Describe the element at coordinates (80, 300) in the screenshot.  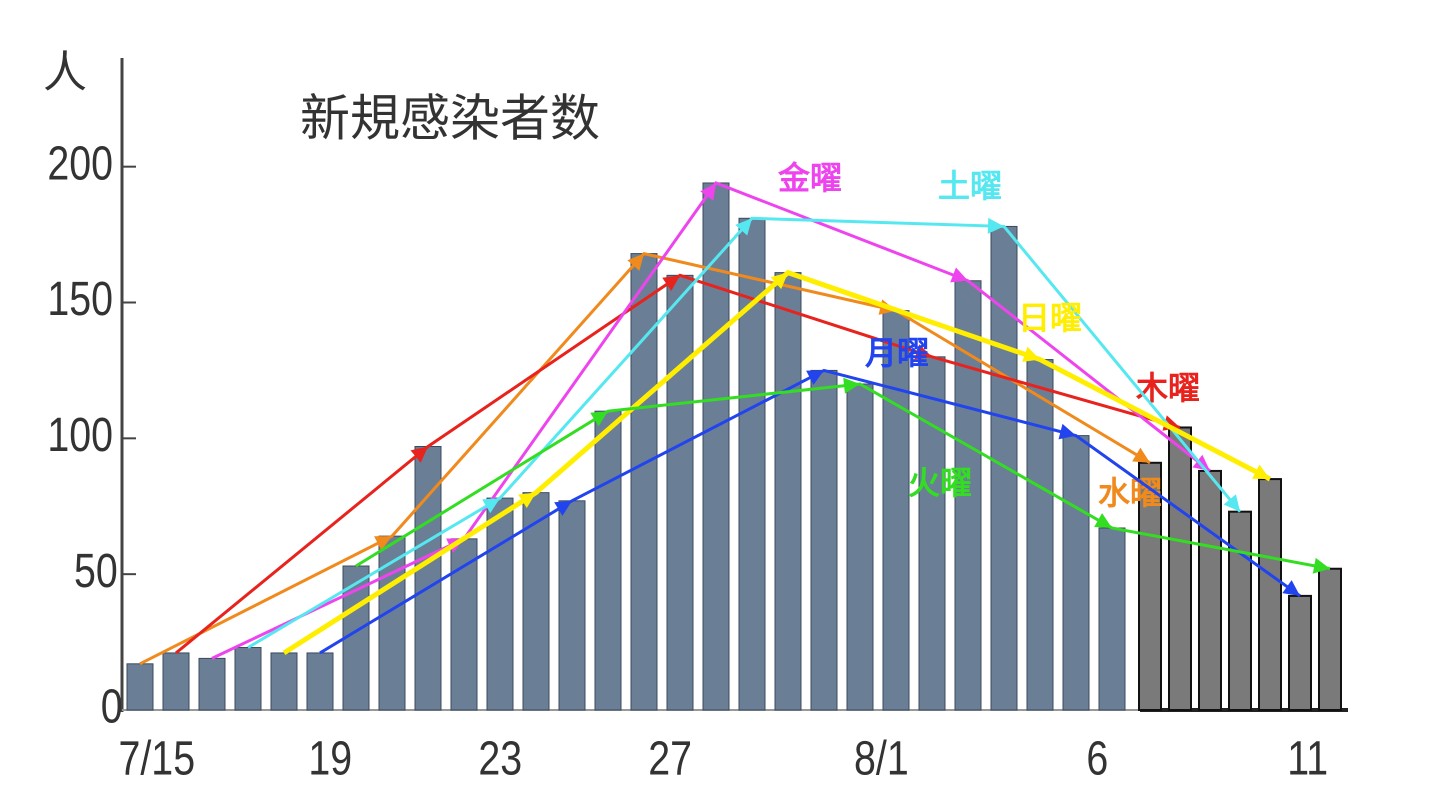
I see `y-tick-label: 150` at that location.